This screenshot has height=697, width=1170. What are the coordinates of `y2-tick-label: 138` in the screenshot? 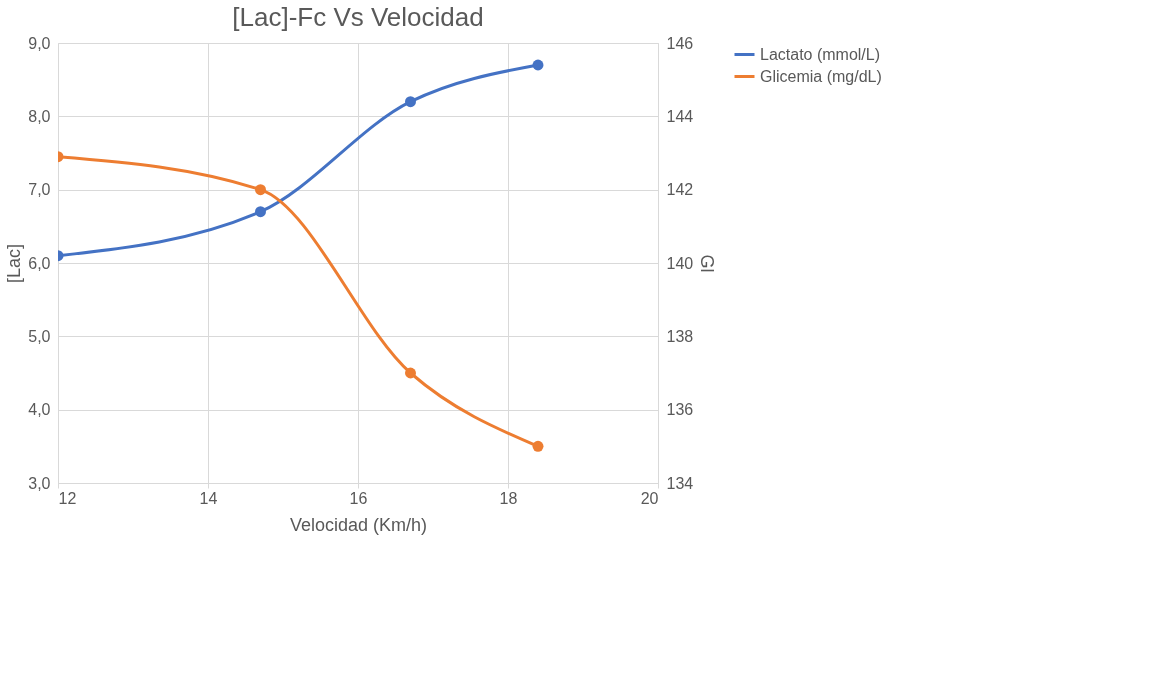 It's located at (680, 336).